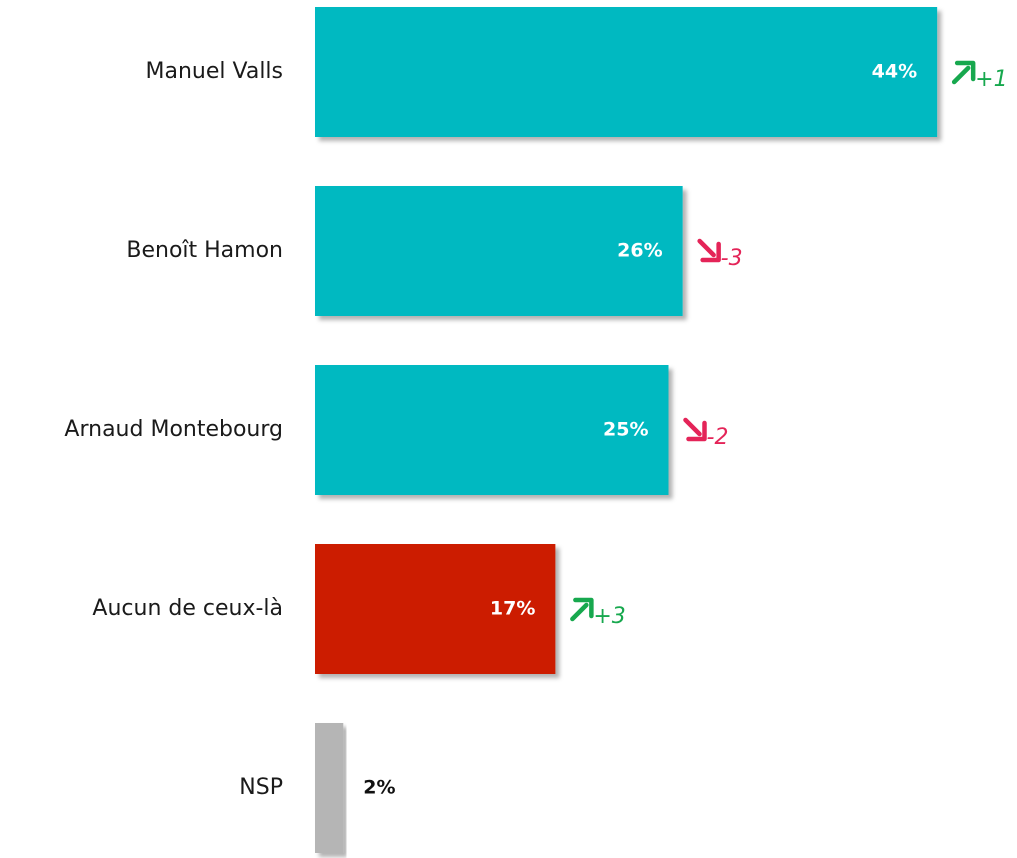 This screenshot has height=858, width=1017. I want to click on value-label: 25%, so click(625, 430).